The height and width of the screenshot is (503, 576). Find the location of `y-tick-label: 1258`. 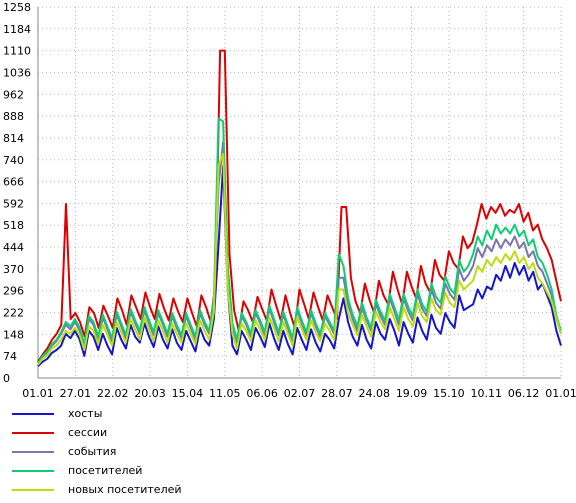

y-tick-label: 1258 is located at coordinates (17, 7).